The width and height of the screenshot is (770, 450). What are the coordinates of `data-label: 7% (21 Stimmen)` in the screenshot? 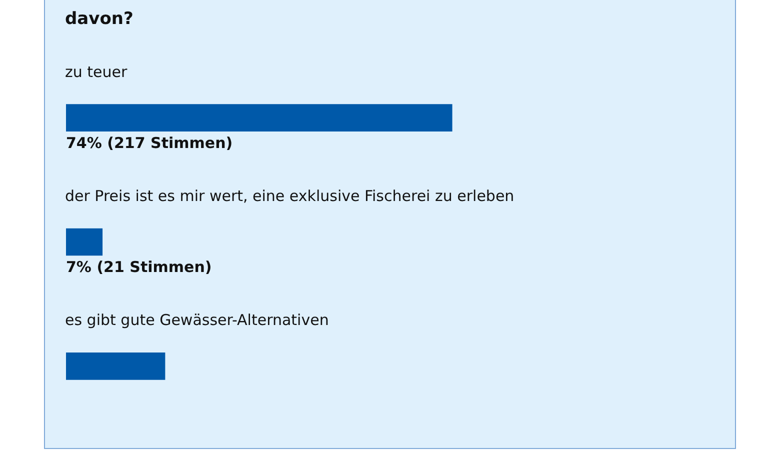 It's located at (139, 267).